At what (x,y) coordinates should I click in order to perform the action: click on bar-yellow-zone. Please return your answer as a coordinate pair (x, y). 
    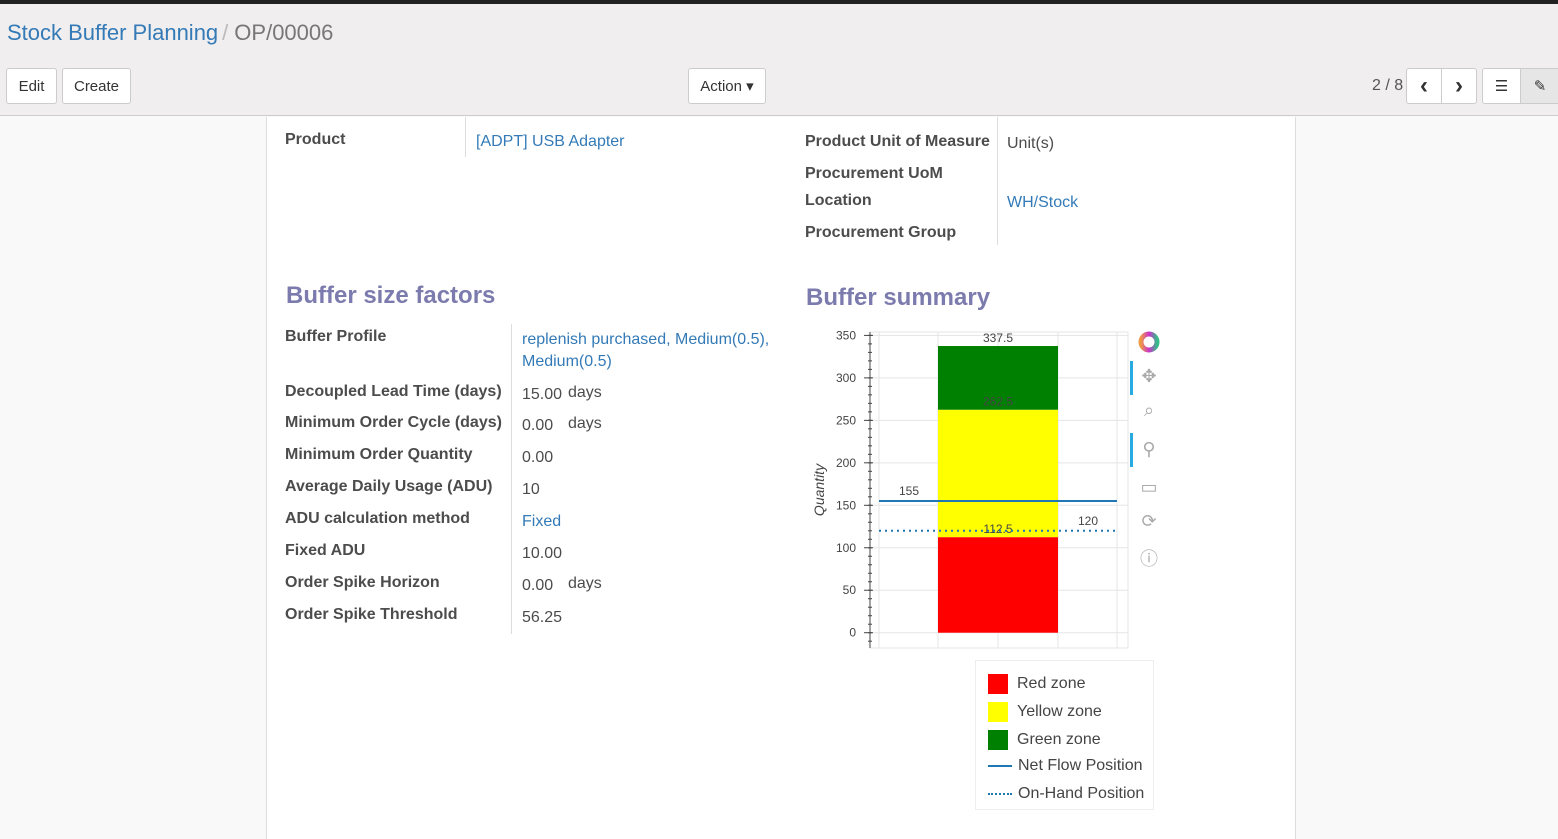
    Looking at the image, I should click on (998, 473).